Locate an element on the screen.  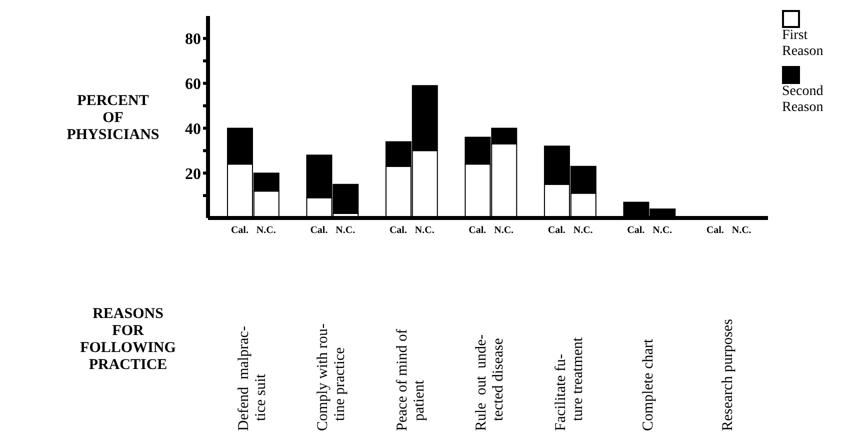
text: Research purposes is located at coordinates (728, 374).